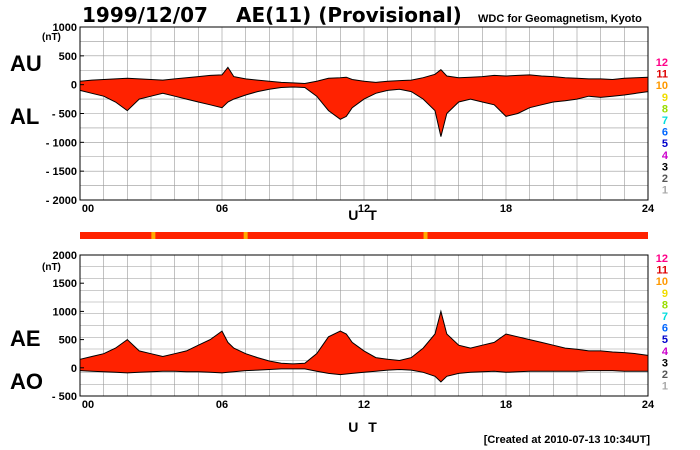 Image resolution: width=700 pixels, height=450 pixels. Describe the element at coordinates (26, 381) in the screenshot. I see `ao-label: AO` at that location.